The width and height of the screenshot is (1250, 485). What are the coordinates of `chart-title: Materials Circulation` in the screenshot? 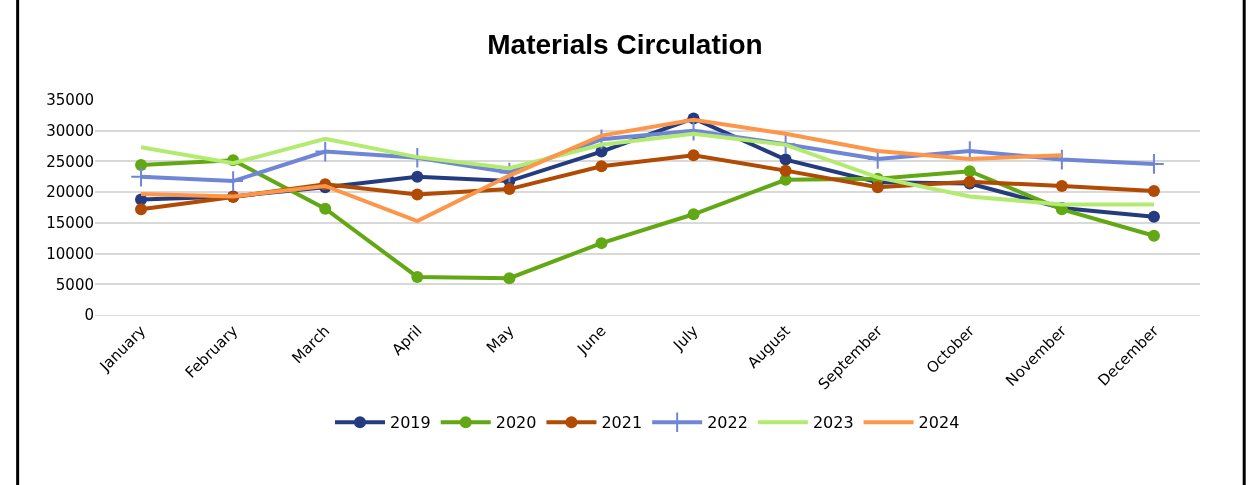 It's located at (625, 44).